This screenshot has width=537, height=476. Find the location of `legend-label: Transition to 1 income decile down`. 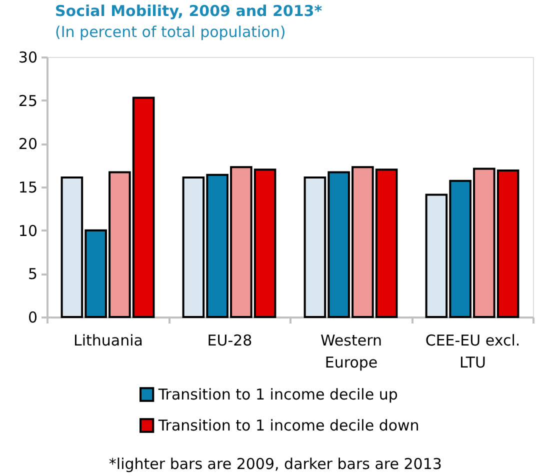

legend-label: Transition to 1 income decile down is located at coordinates (288, 425).